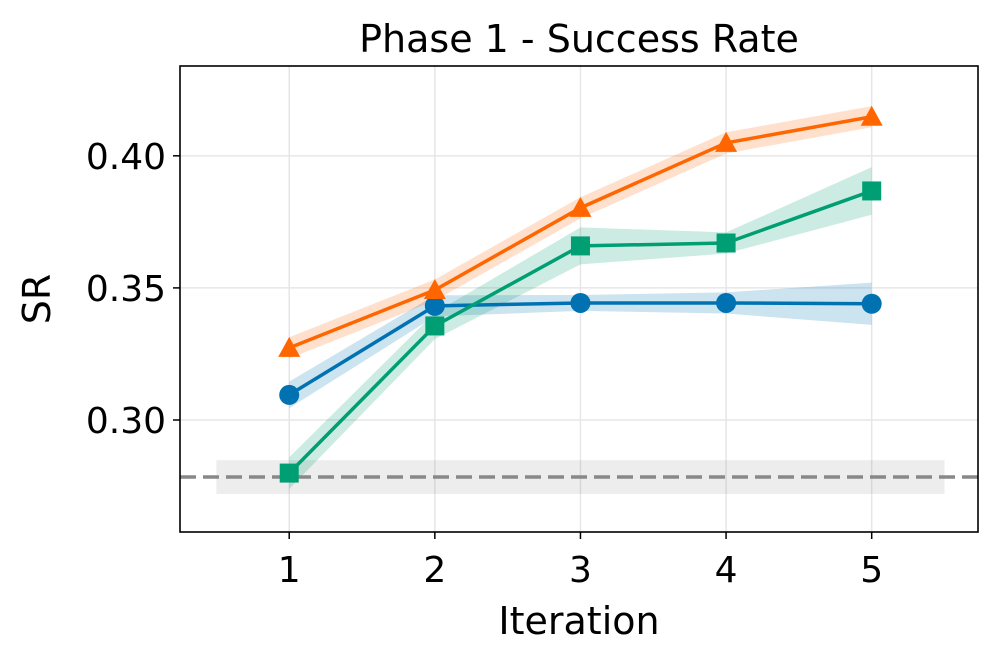 The height and width of the screenshot is (664, 997). I want to click on x-tick-label: 2, so click(434, 570).